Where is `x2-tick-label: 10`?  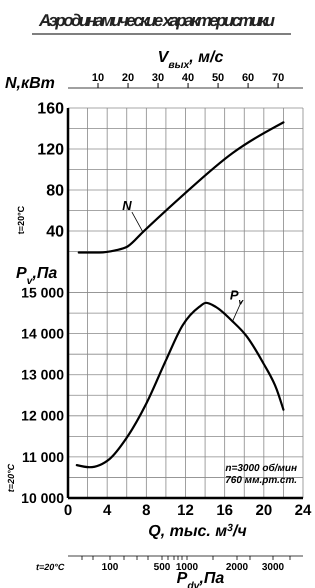
x2-tick-label: 10 is located at coordinates (98, 78).